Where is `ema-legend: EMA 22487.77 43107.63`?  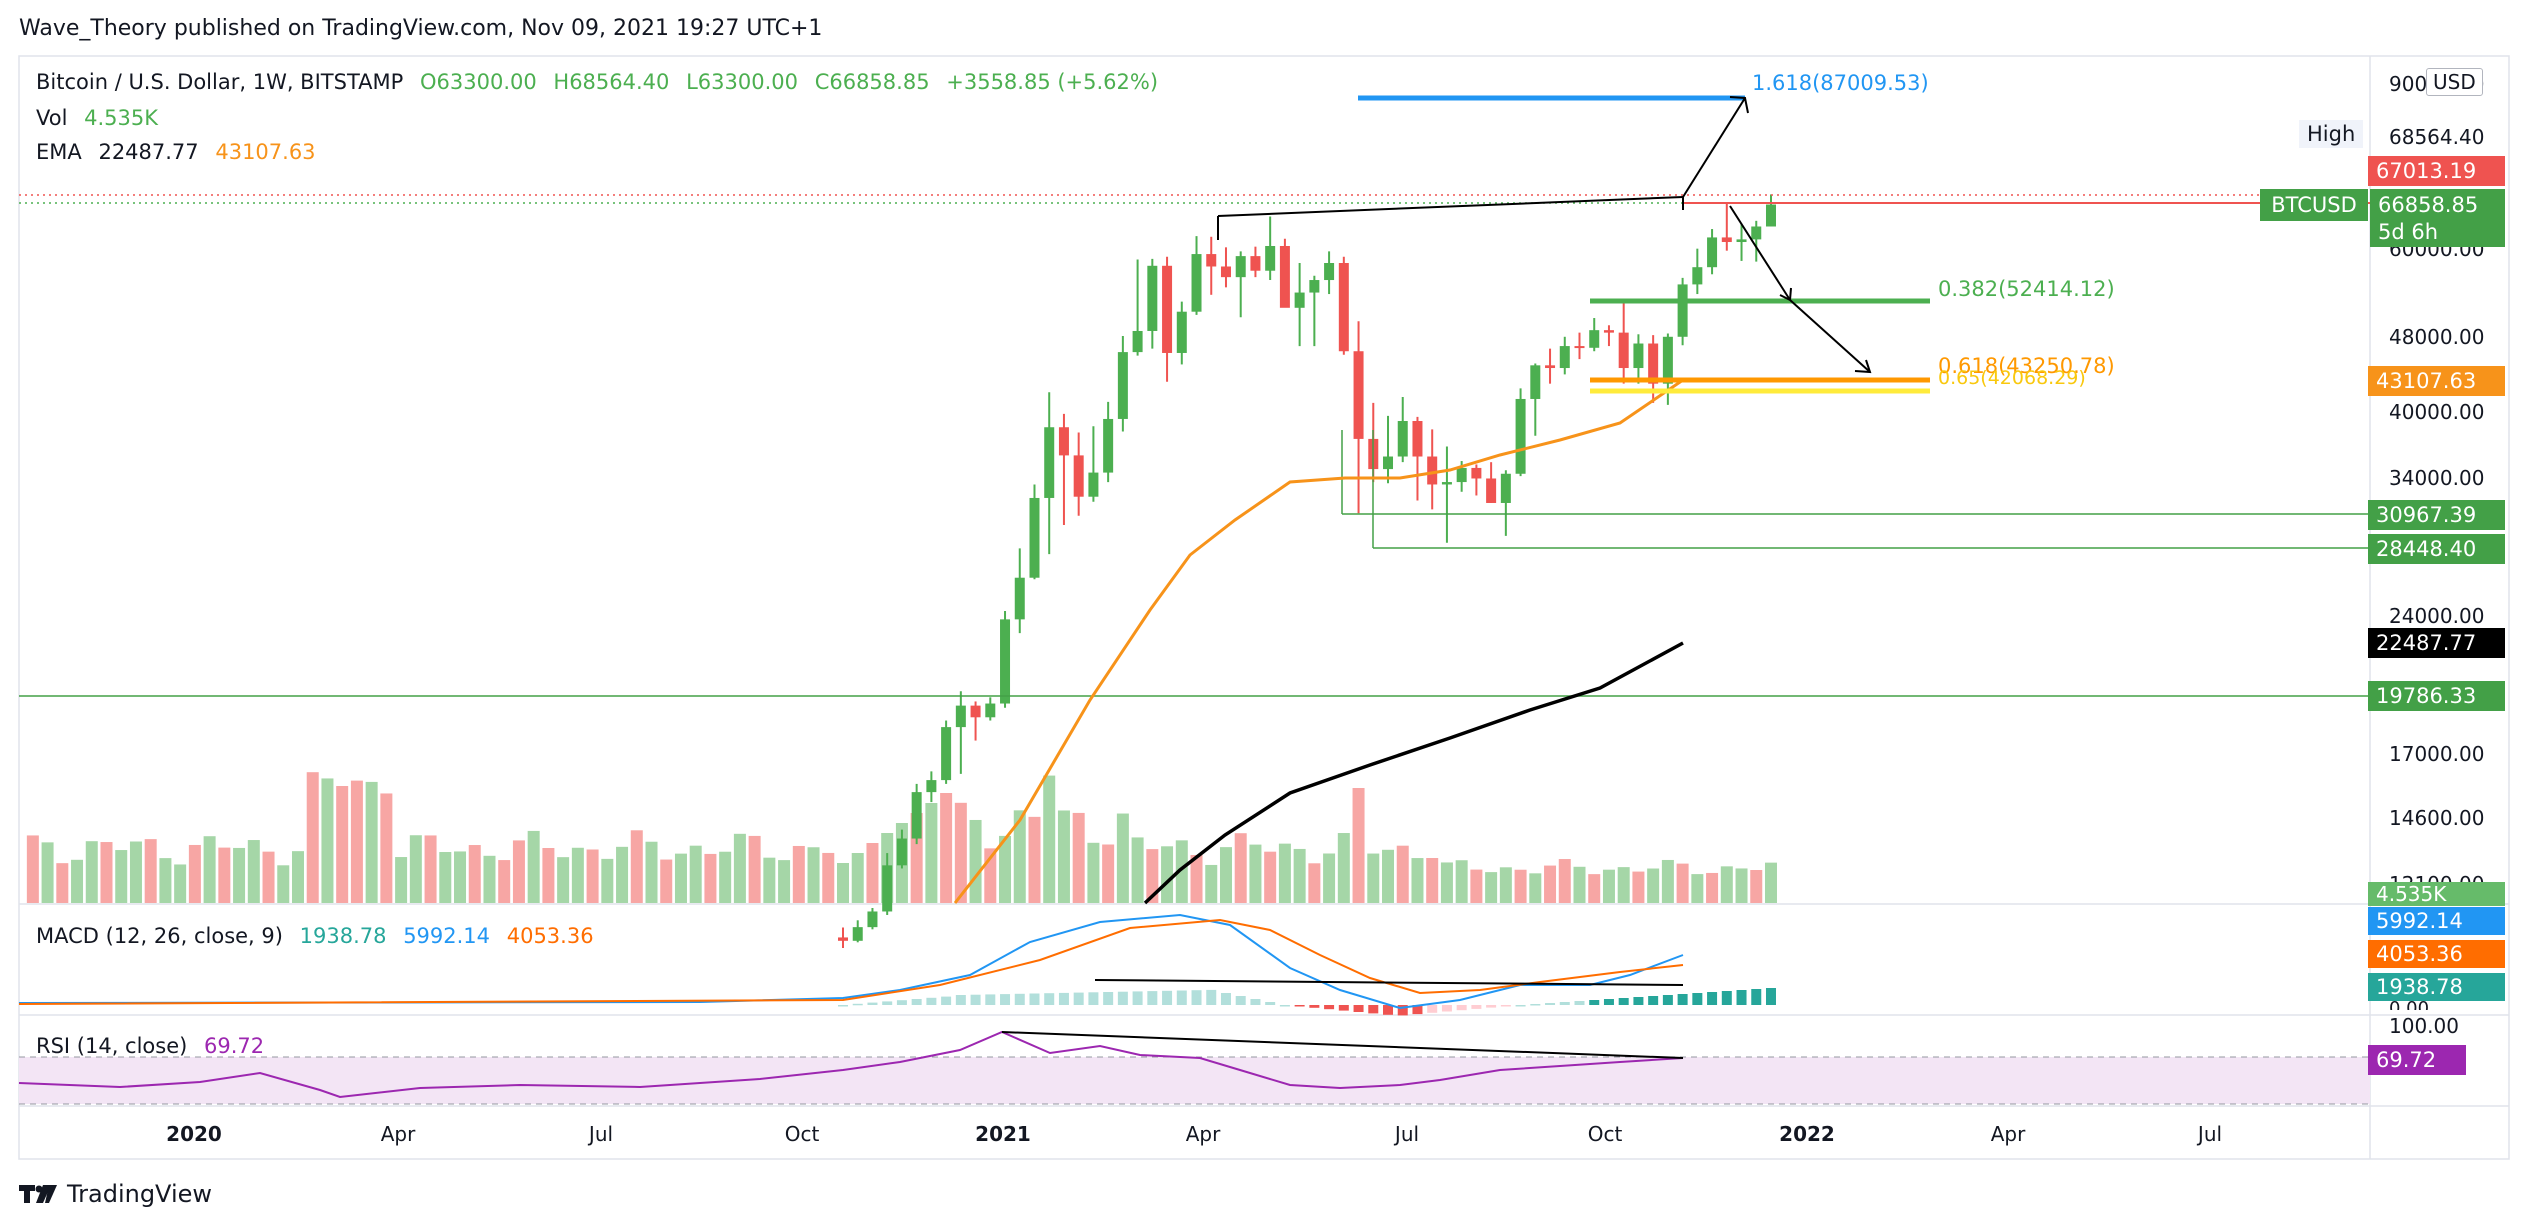 ema-legend: EMA 22487.77 43107.63 is located at coordinates (181, 152).